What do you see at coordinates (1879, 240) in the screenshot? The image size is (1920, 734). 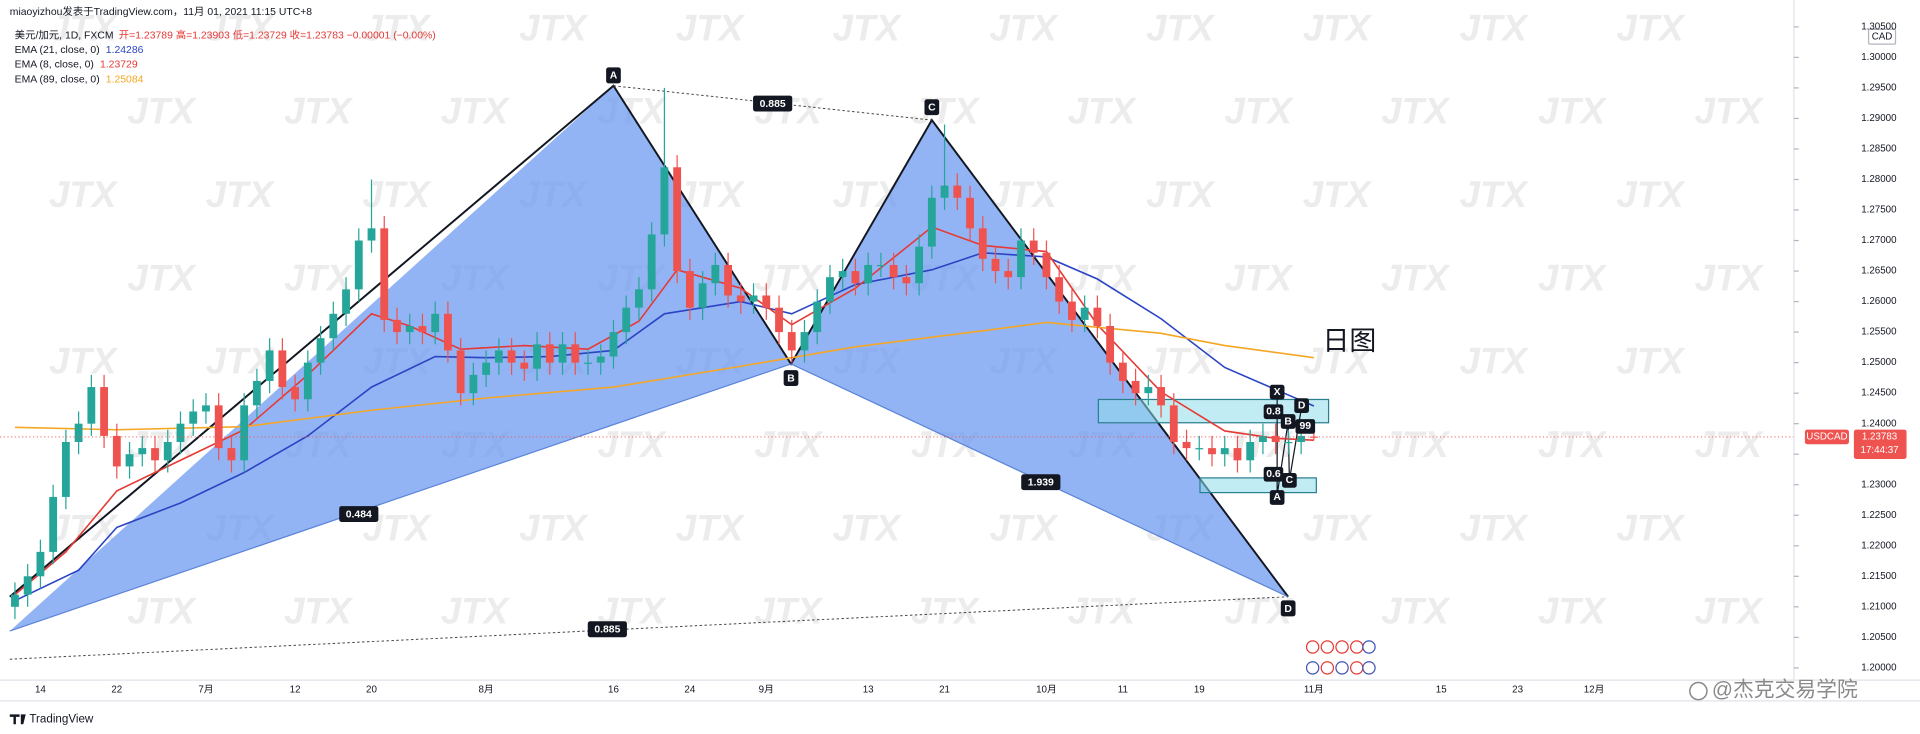 I see `y-tick-label: 1.27000` at bounding box center [1879, 240].